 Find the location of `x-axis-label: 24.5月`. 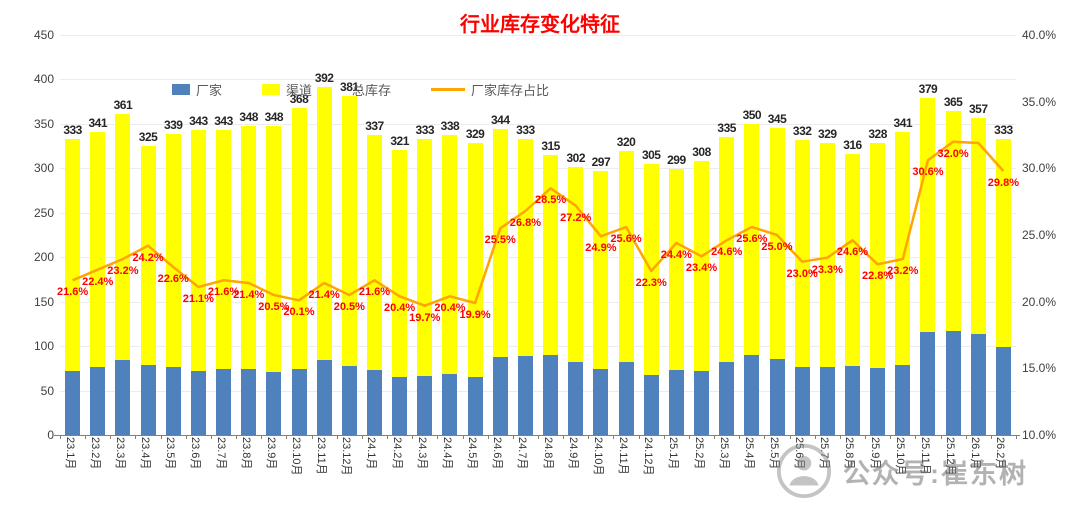

x-axis-label: 24.5月 is located at coordinates (472, 453).